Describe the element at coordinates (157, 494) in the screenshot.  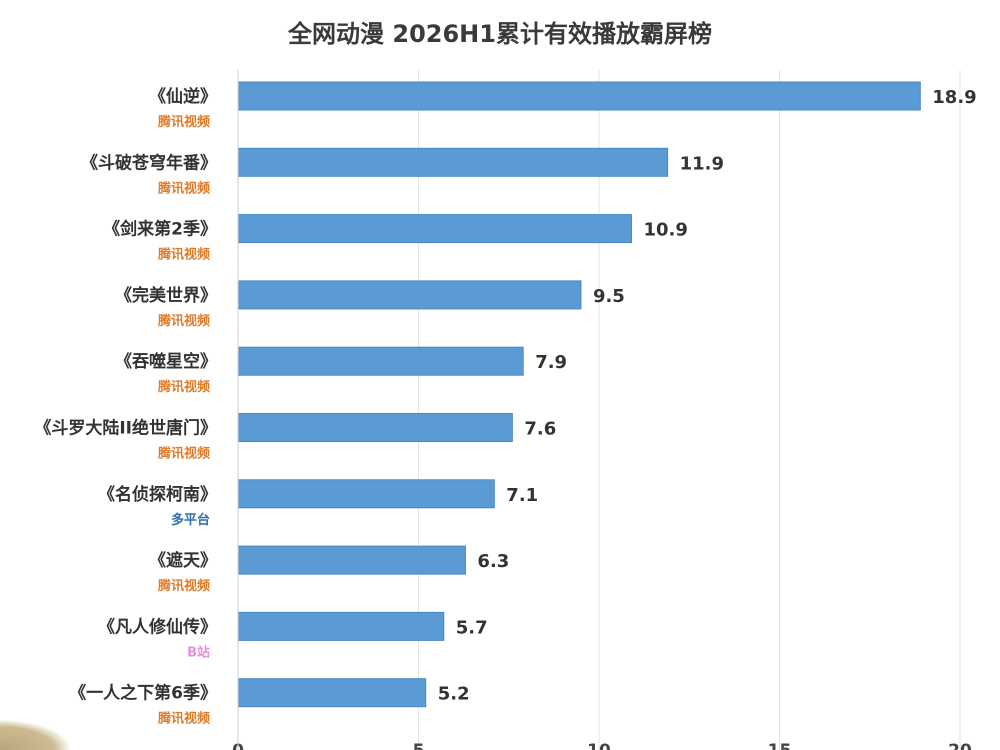
I see `category-label: 《名侦探柯南》` at that location.